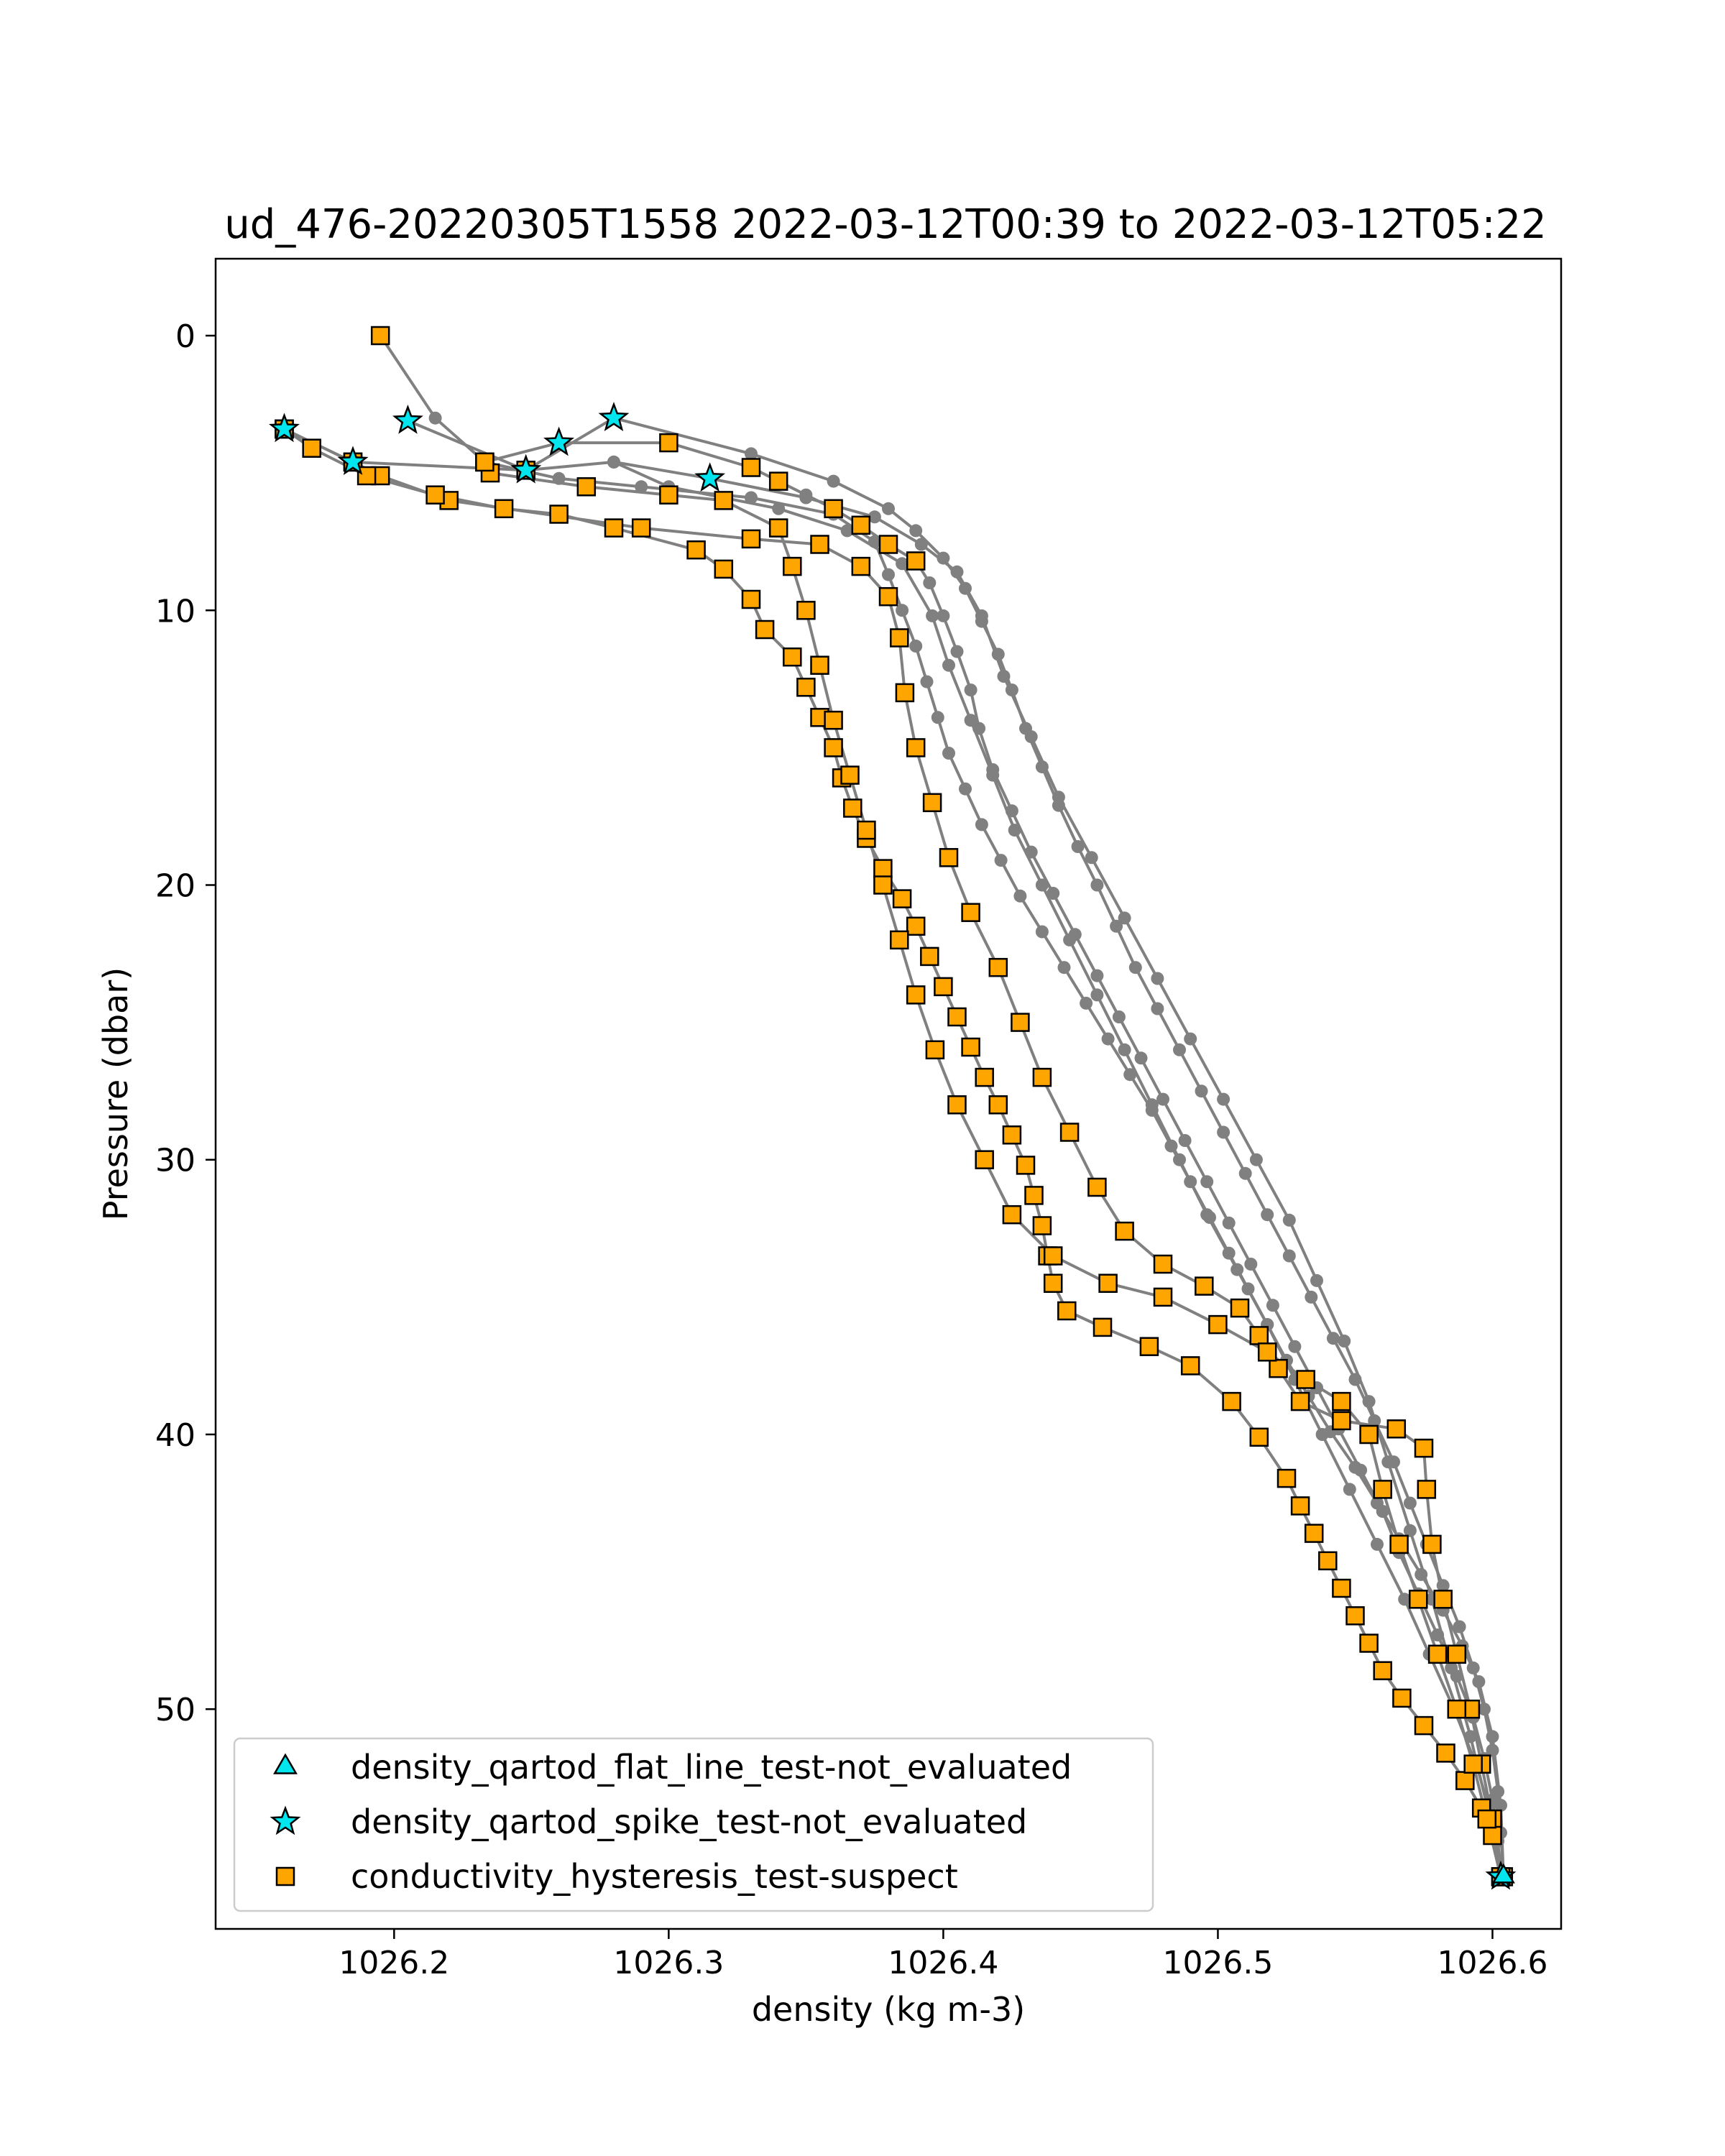 The image size is (1725, 2156). What do you see at coordinates (175, 1710) in the screenshot?
I see `y-tick-label: 50` at bounding box center [175, 1710].